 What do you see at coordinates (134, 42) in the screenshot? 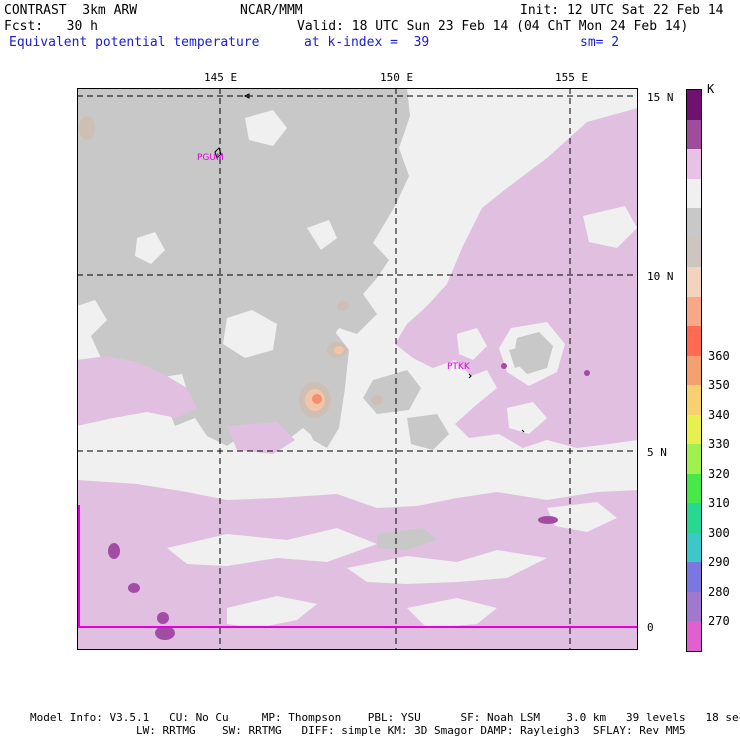
I see `field-name: Equivalent potential temperature` at bounding box center [134, 42].